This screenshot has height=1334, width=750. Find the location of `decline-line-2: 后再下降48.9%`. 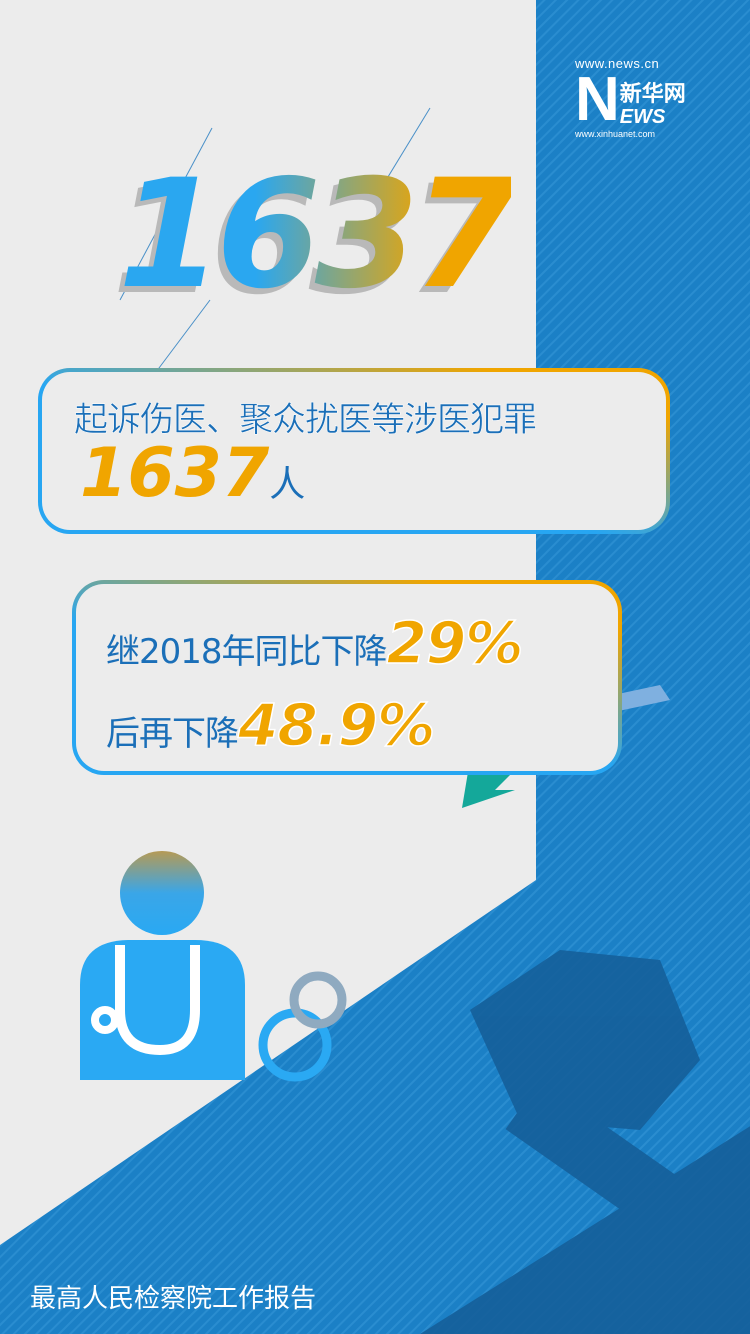

decline-line-2: 后再下降48.9% is located at coordinates (271, 725).